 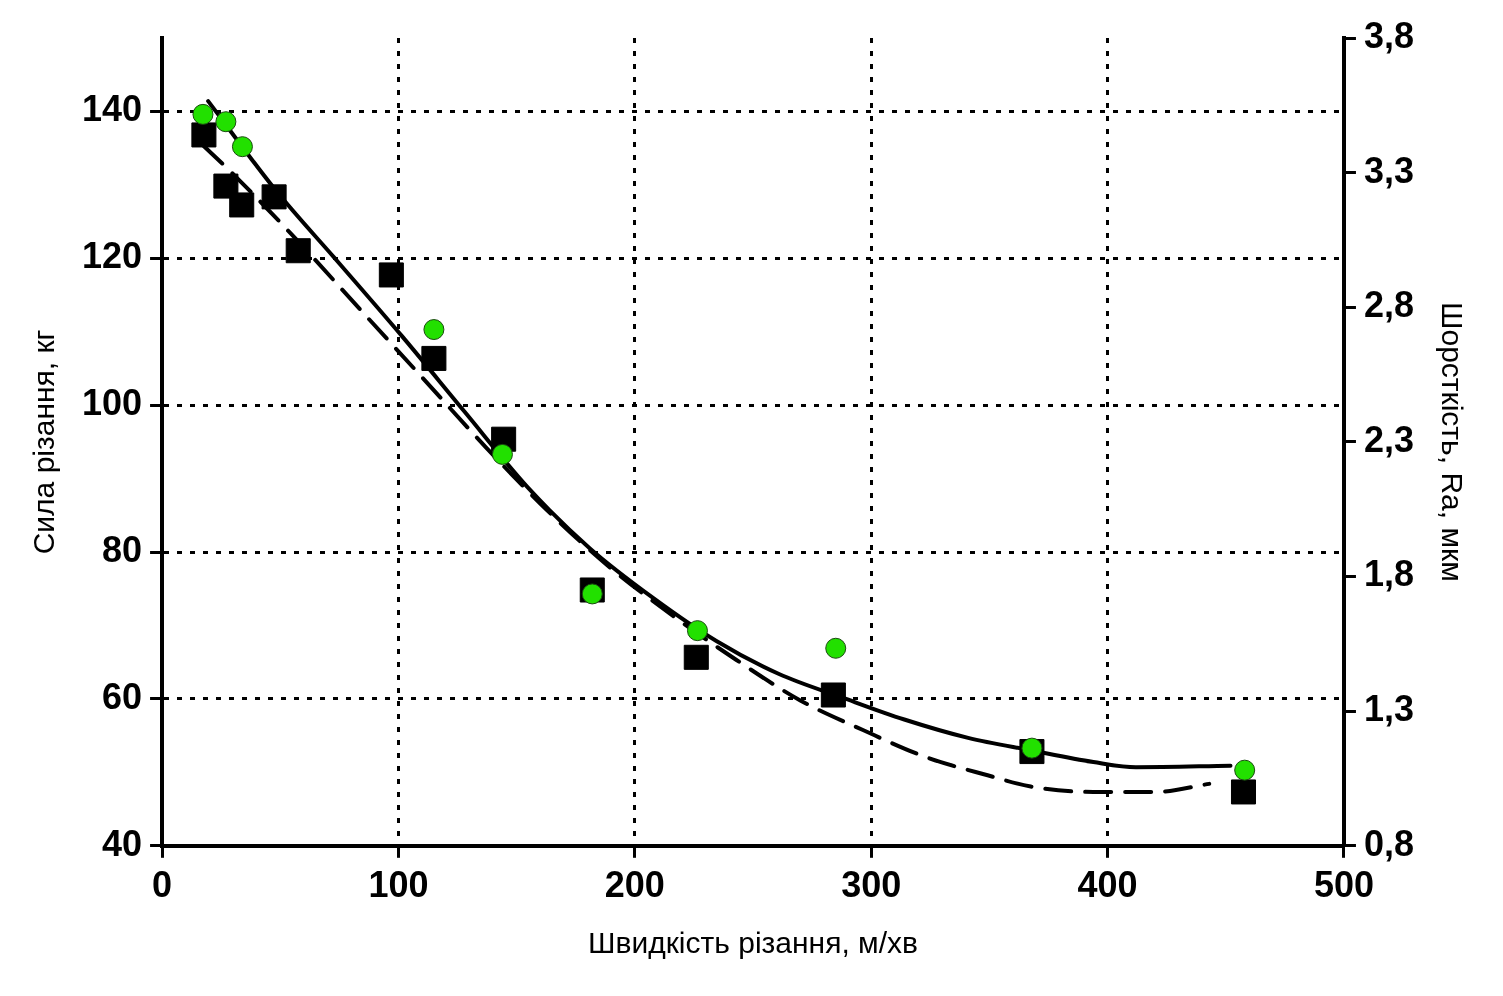 What do you see at coordinates (1388, 574) in the screenshot?
I see `y2-tick-label: 1,8` at bounding box center [1388, 574].